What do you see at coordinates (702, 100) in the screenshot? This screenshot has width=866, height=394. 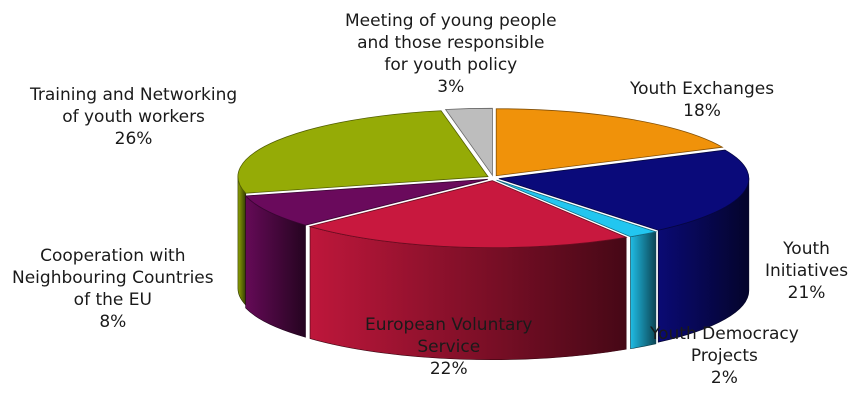 I see `slice-label-youth-exchanges: Youth Exchanges 18%` at bounding box center [702, 100].